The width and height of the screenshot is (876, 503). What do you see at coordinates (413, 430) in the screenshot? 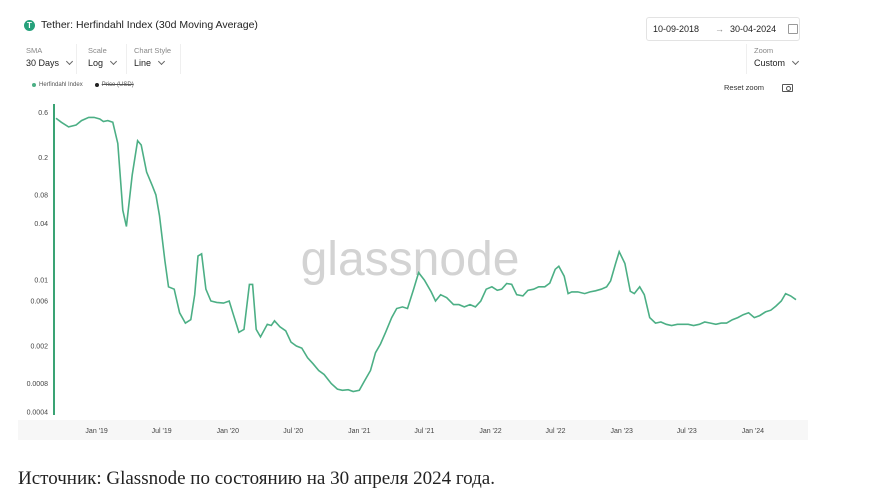
I see `x-axis-band` at bounding box center [413, 430].